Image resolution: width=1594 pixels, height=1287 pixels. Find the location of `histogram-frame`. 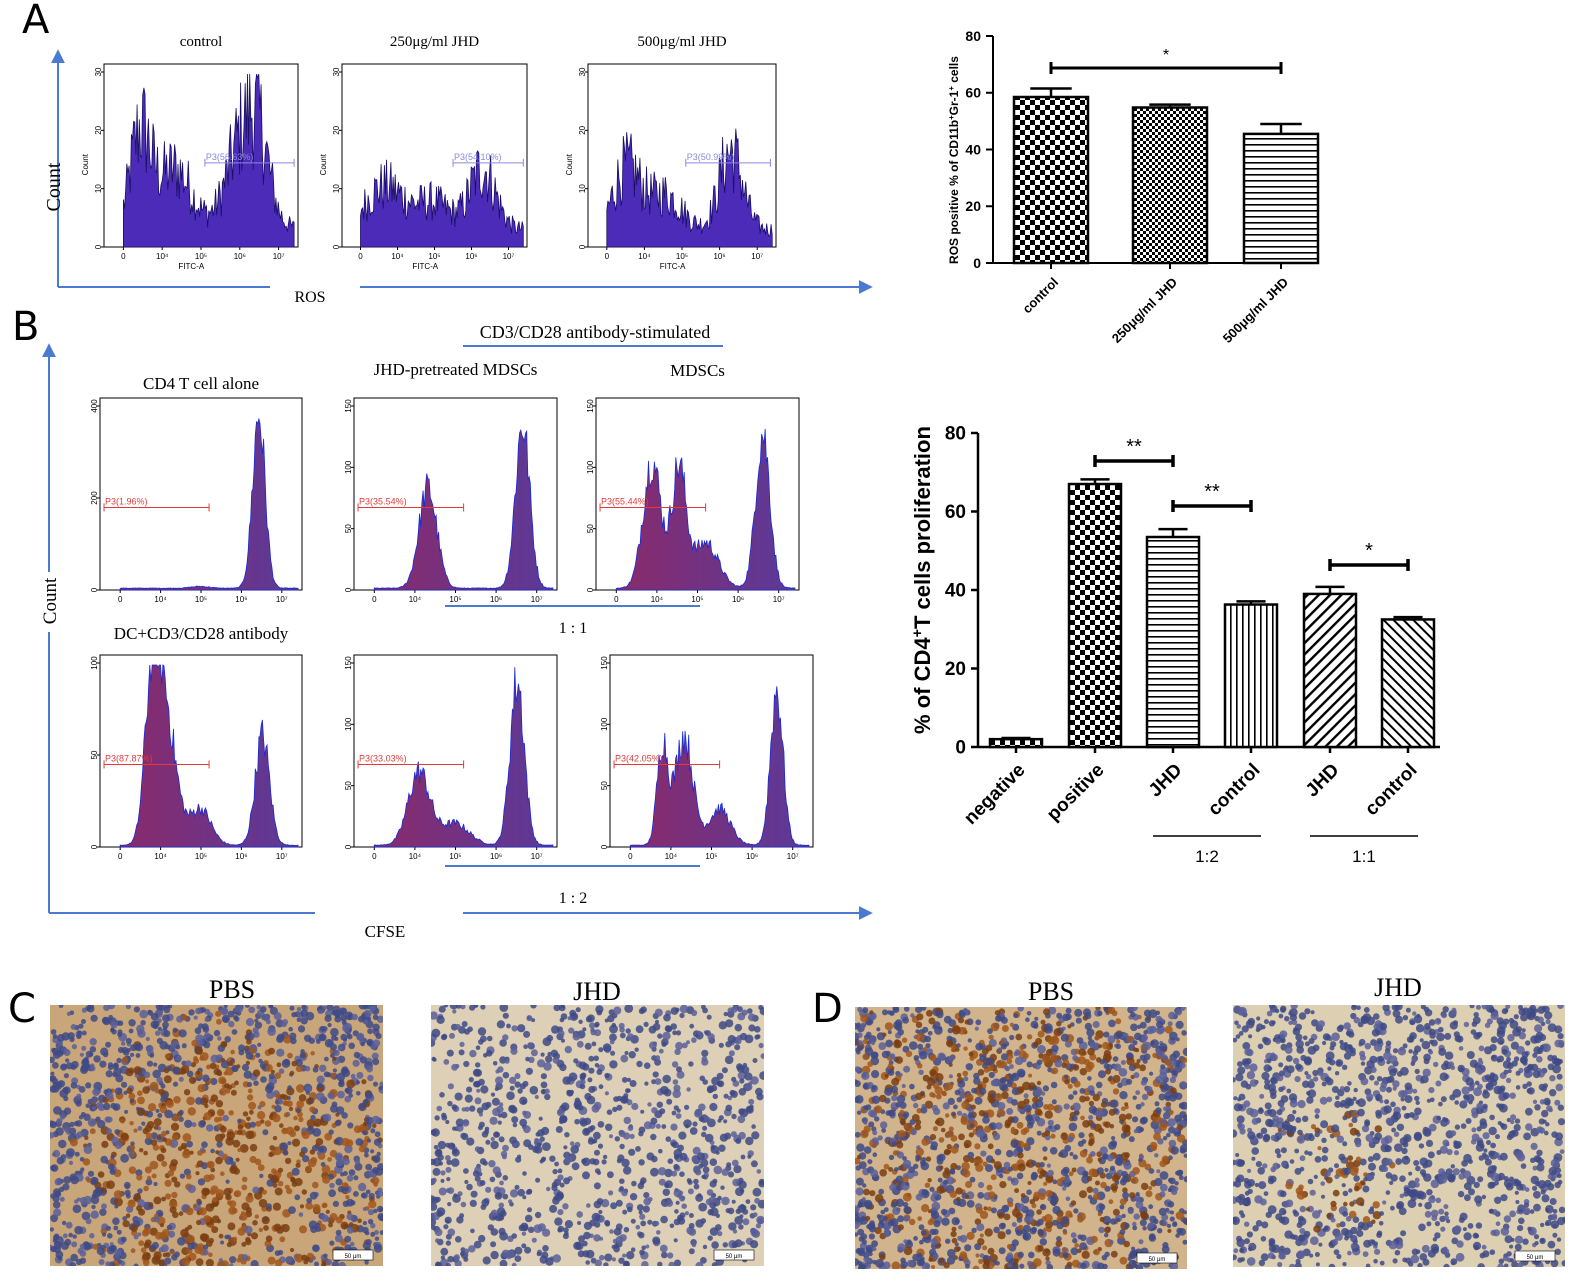

histogram-frame is located at coordinates (201, 494).